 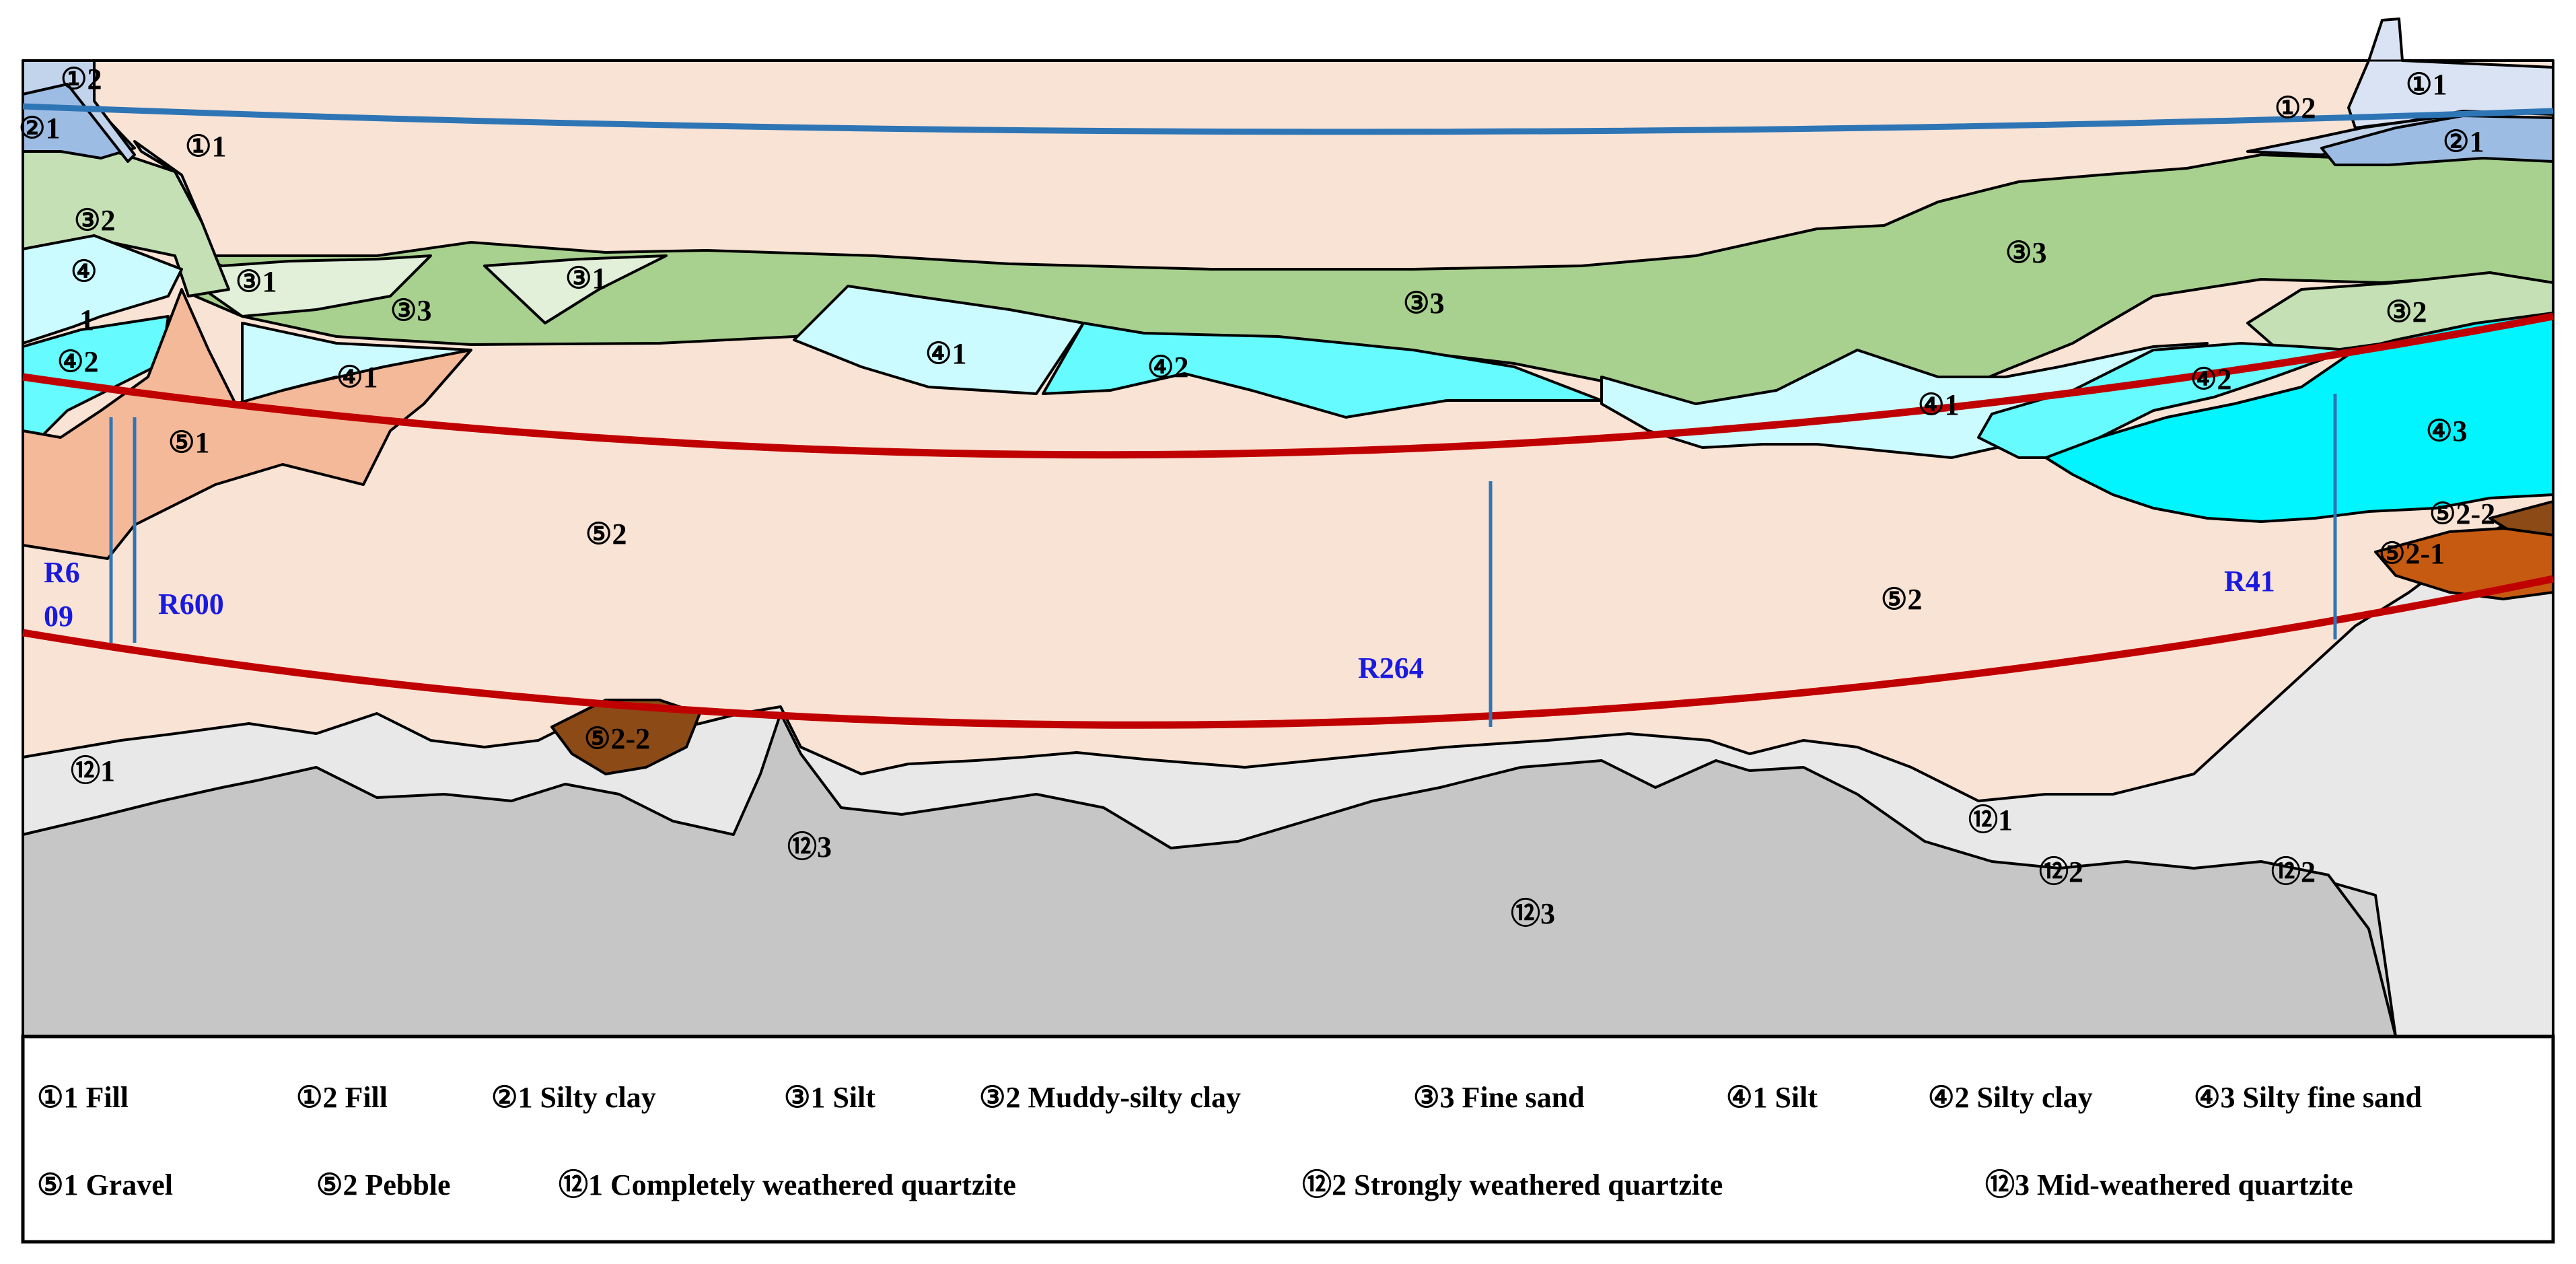 What do you see at coordinates (2025, 253) in the screenshot?
I see `label-fine-sand-right: ③3` at bounding box center [2025, 253].